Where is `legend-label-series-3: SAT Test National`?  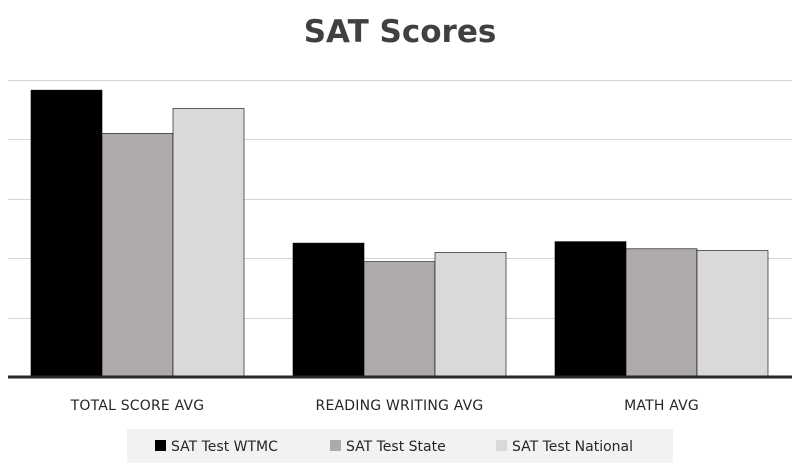 legend-label-series-3: SAT Test National is located at coordinates (572, 447).